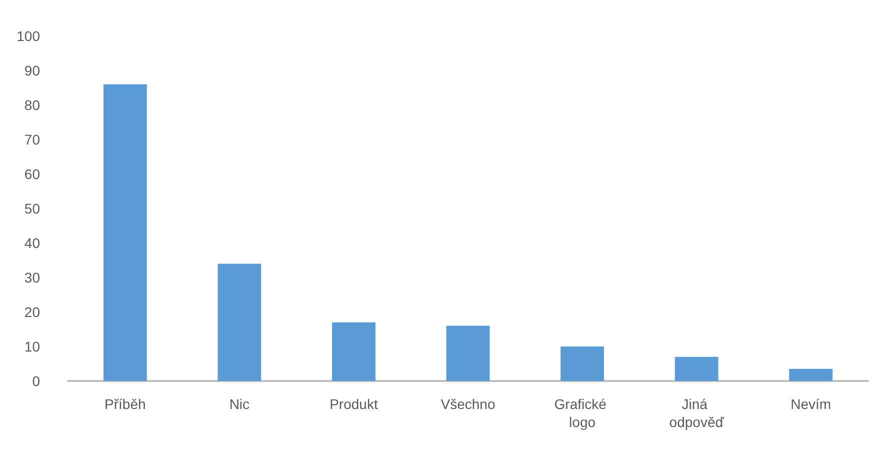 Image resolution: width=896 pixels, height=459 pixels. Describe the element at coordinates (32, 140) in the screenshot. I see `y-tick-label: 70` at that location.